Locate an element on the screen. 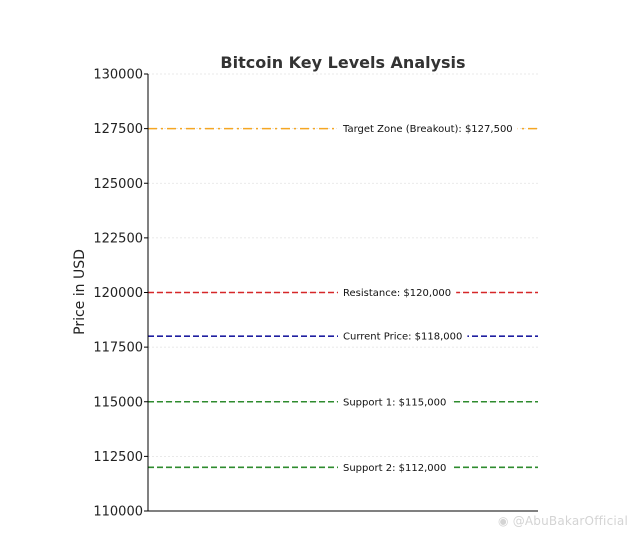 This screenshot has width=636, height=543. watermark-icon: ◉ is located at coordinates (503, 521).